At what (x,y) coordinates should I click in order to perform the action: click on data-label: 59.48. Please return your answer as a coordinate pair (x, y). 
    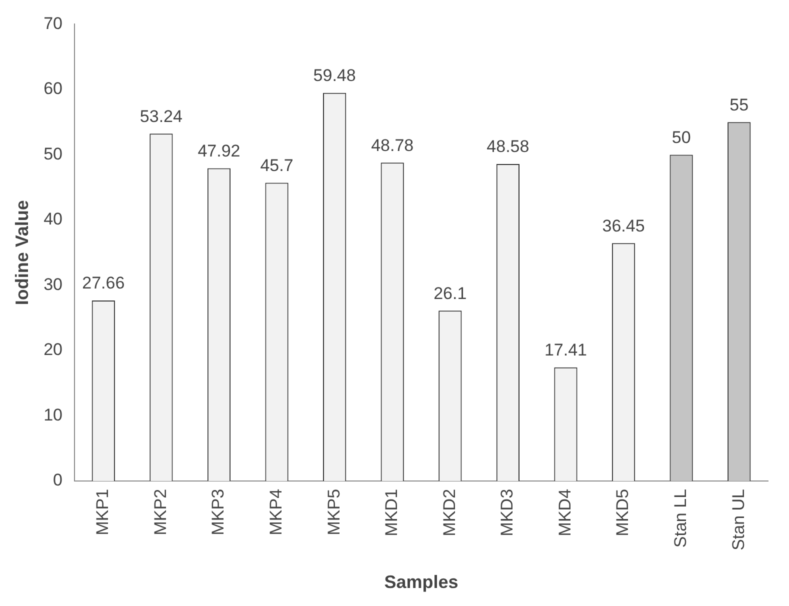
    Looking at the image, I should click on (334, 76).